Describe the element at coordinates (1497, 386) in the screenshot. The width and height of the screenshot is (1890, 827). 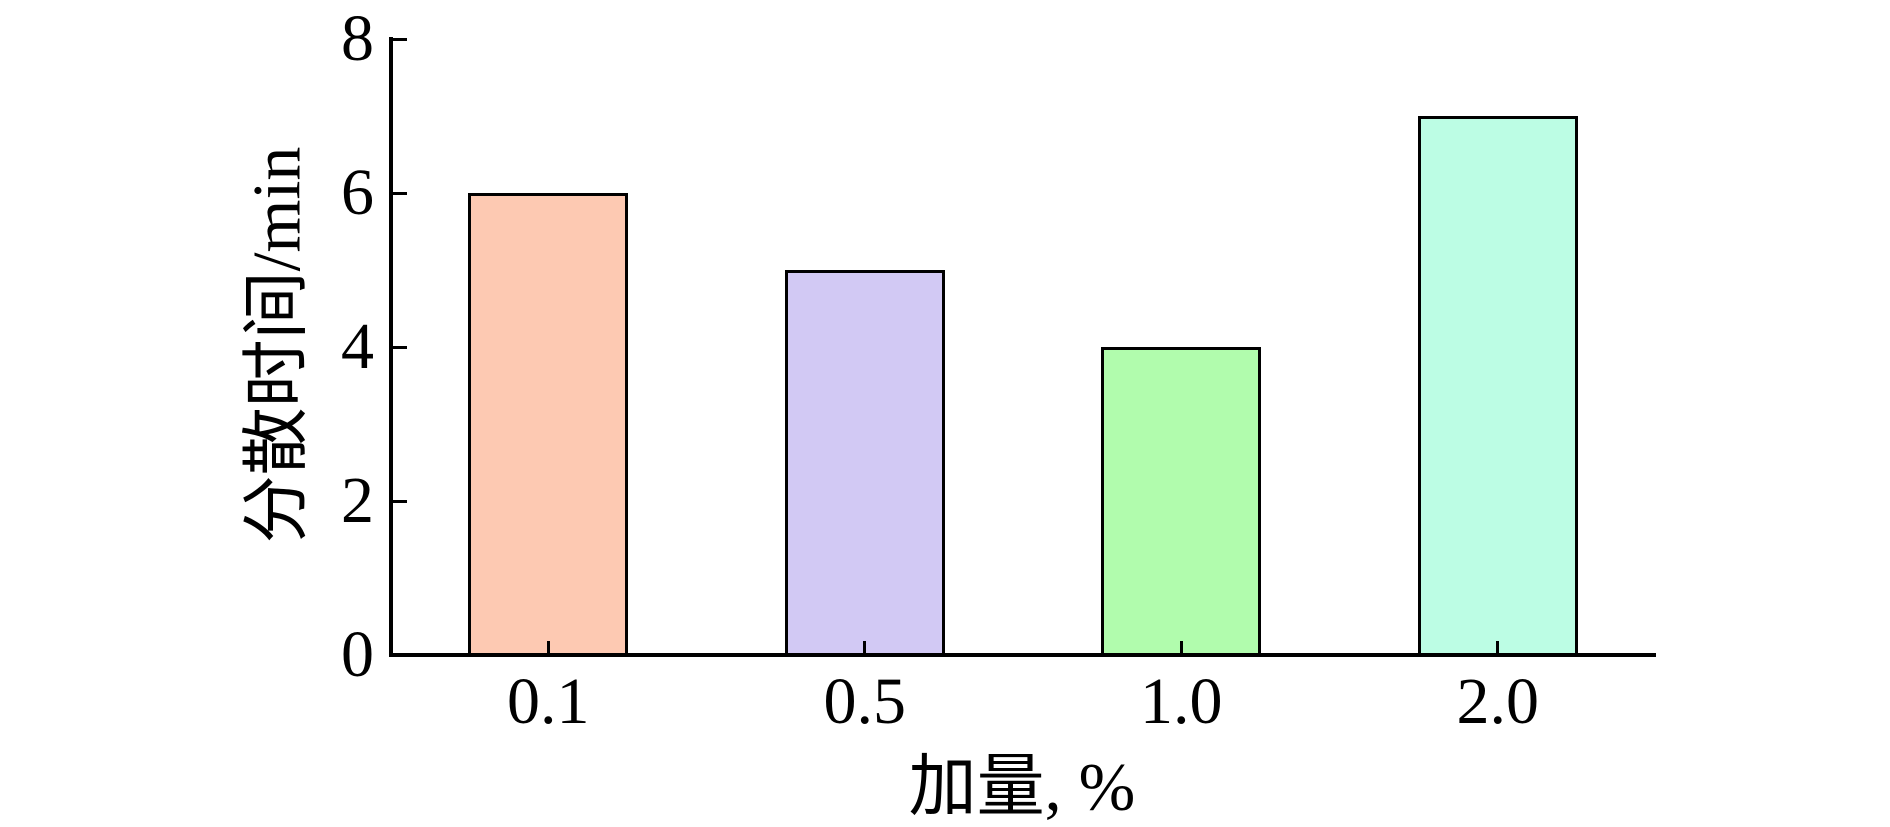
I see `bar-2.0` at that location.